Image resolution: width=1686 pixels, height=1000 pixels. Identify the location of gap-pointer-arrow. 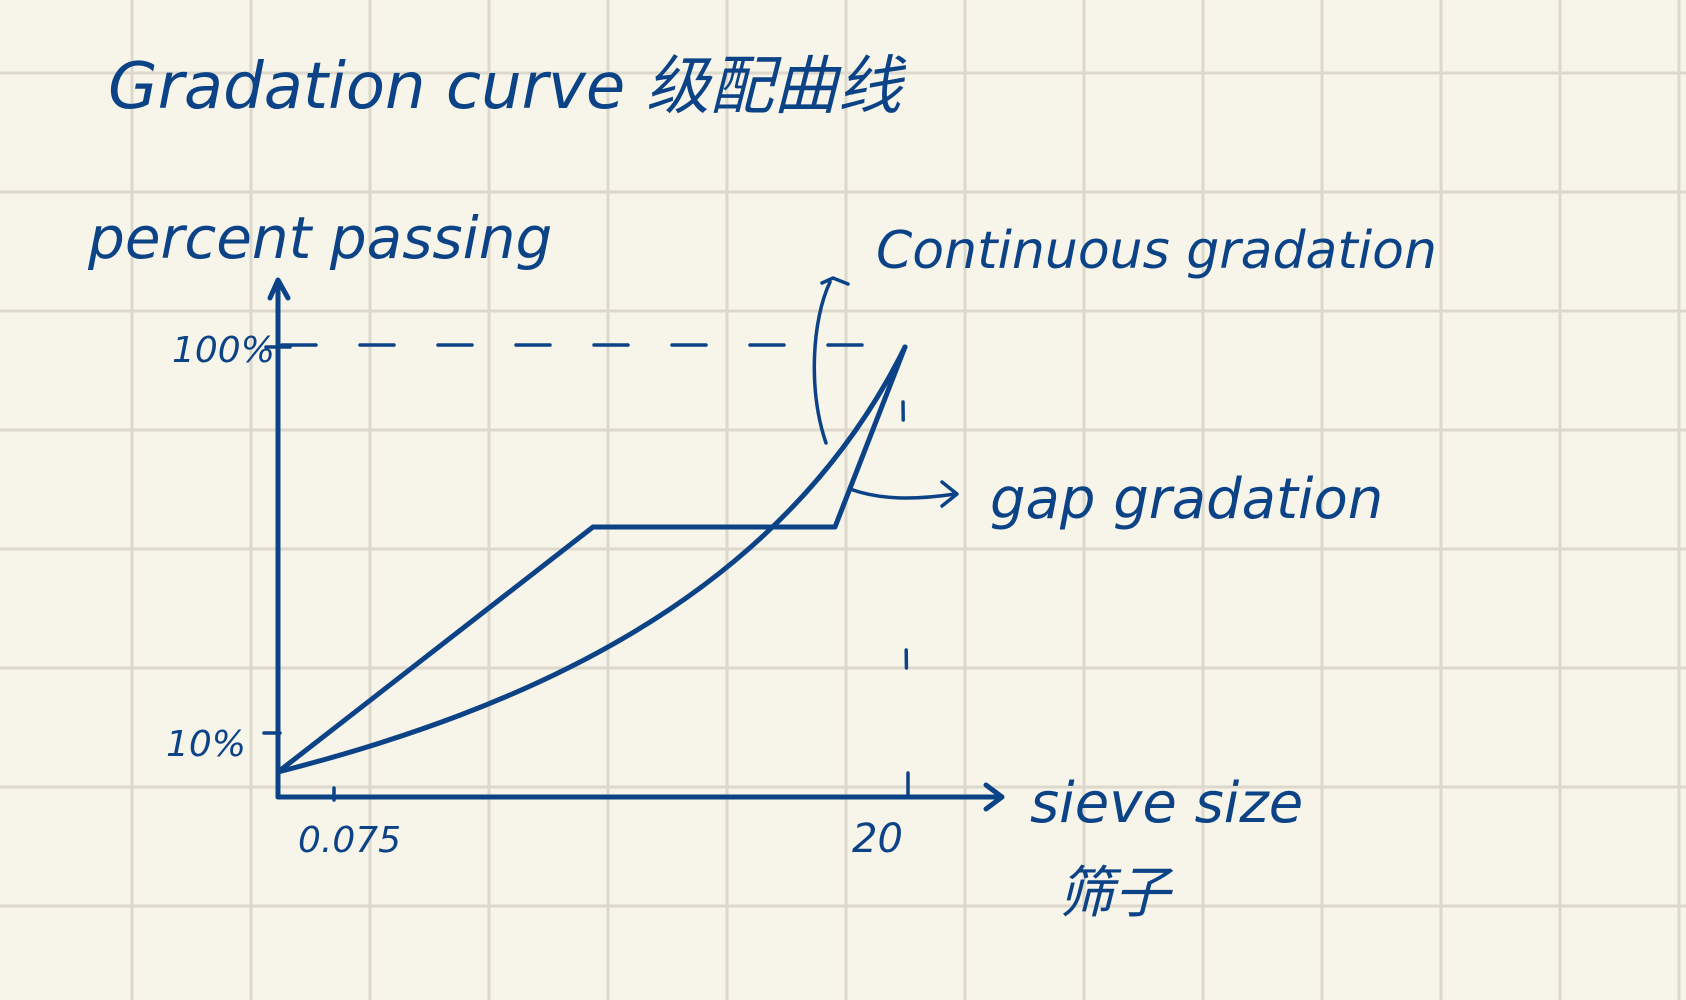
(902, 493).